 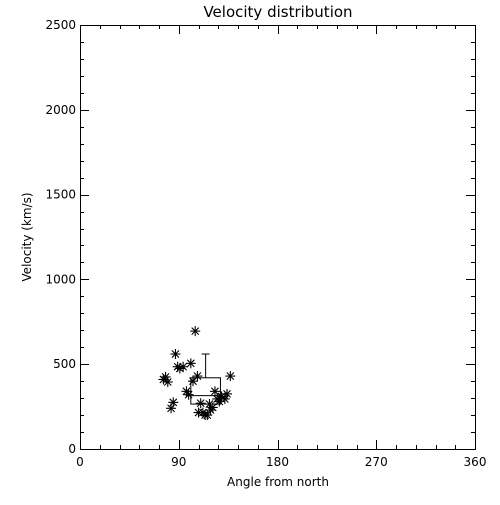 I want to click on y-tick-label: 2000, so click(x=60, y=110).